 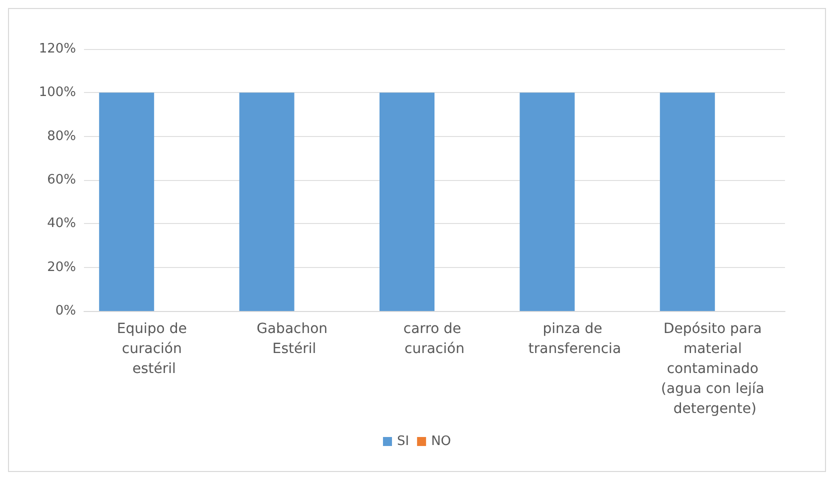 What do you see at coordinates (61, 136) in the screenshot?
I see `y-tick-label: 80%` at bounding box center [61, 136].